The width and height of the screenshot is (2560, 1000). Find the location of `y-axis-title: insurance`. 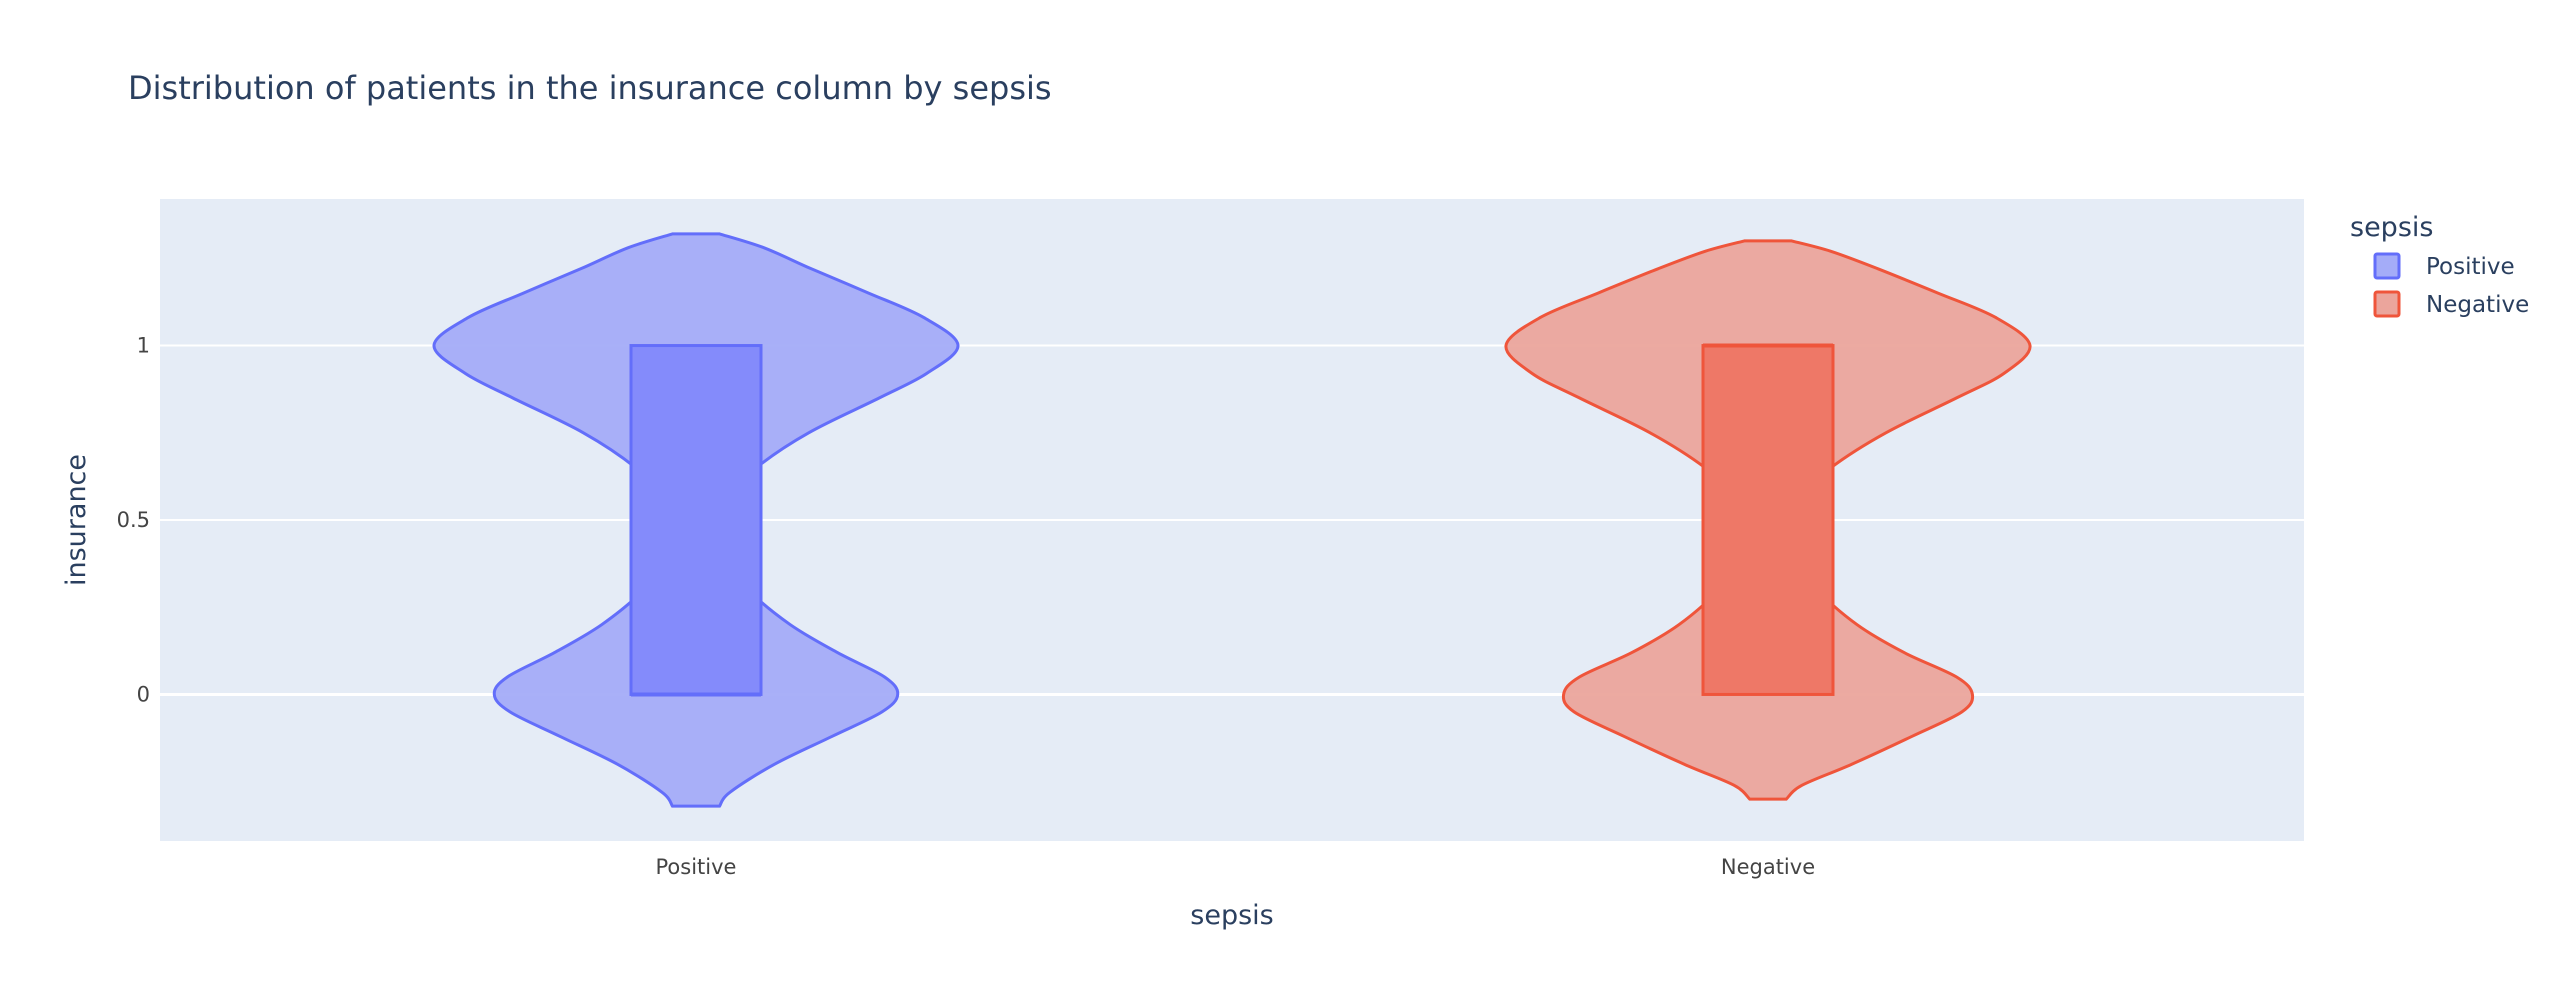

y-axis-title: insurance is located at coordinates (76, 520).